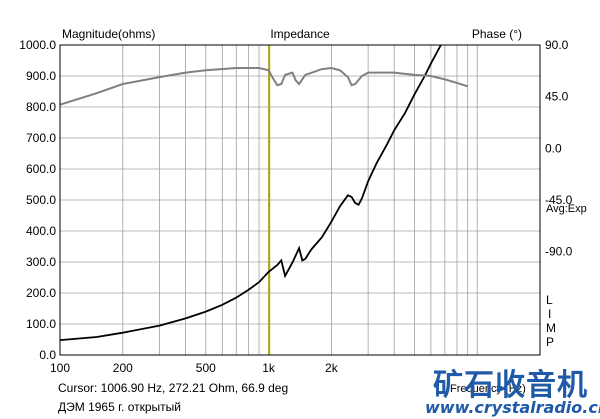 This screenshot has width=600, height=419. What do you see at coordinates (566, 209) in the screenshot?
I see `avg-exp-label: Avg:Exp` at bounding box center [566, 209].